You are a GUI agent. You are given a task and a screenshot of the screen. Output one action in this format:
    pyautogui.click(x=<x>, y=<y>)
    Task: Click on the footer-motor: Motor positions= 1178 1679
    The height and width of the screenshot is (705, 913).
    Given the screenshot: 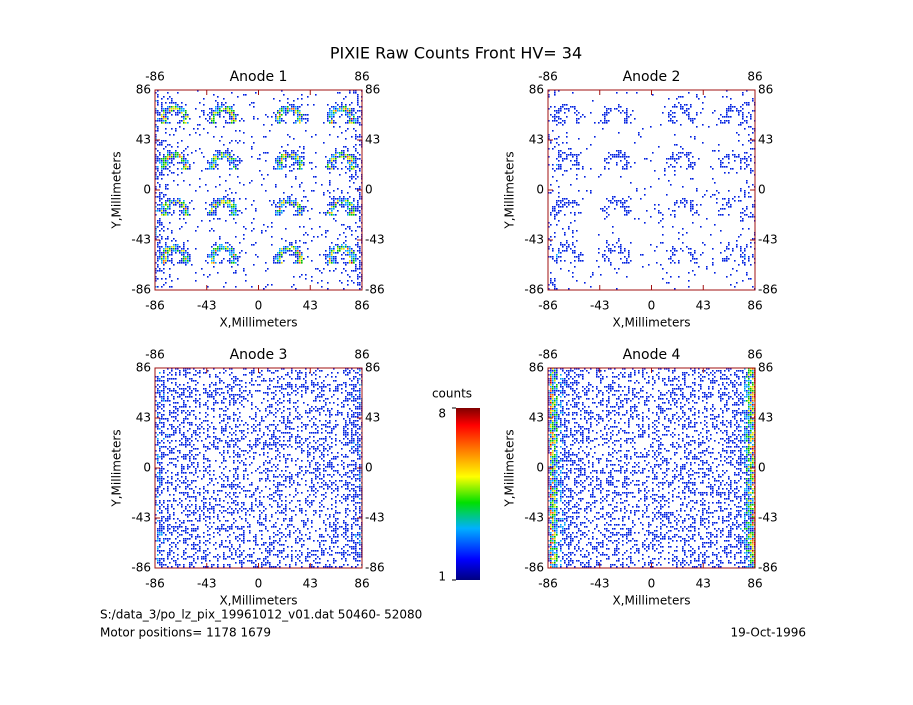 What is the action you would take?
    pyautogui.click(x=185, y=633)
    